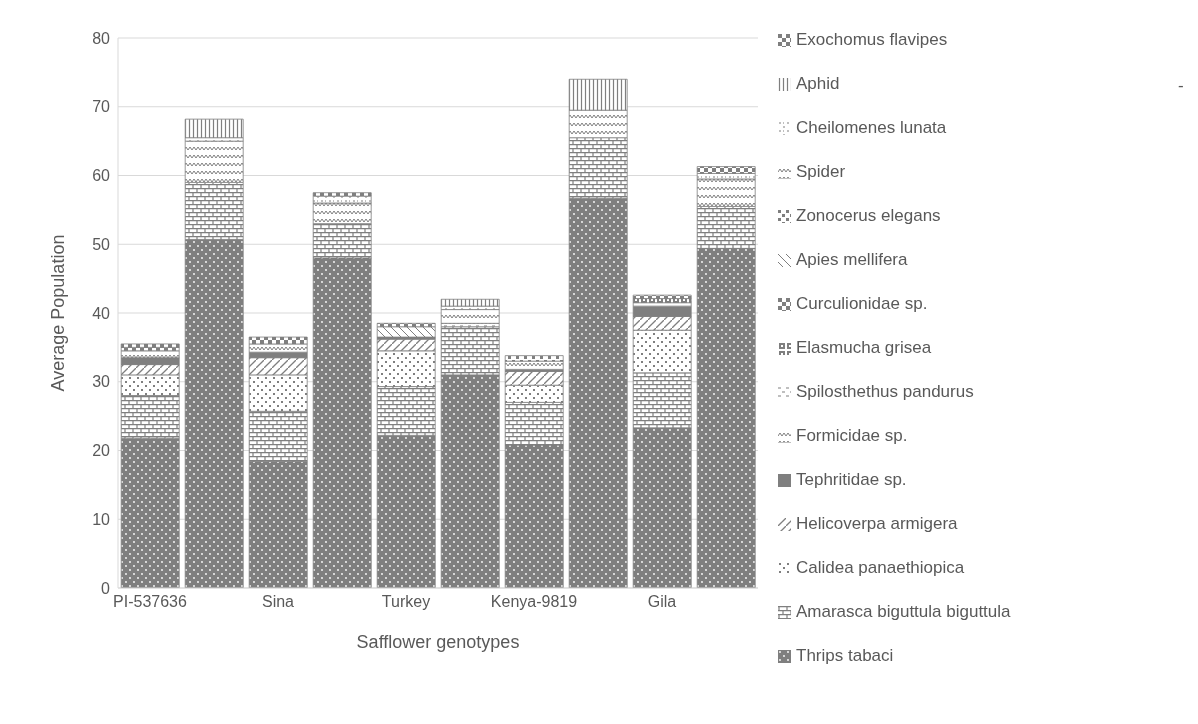  Describe the element at coordinates (534, 602) in the screenshot. I see `x-tick-label: Kenya-9819` at that location.